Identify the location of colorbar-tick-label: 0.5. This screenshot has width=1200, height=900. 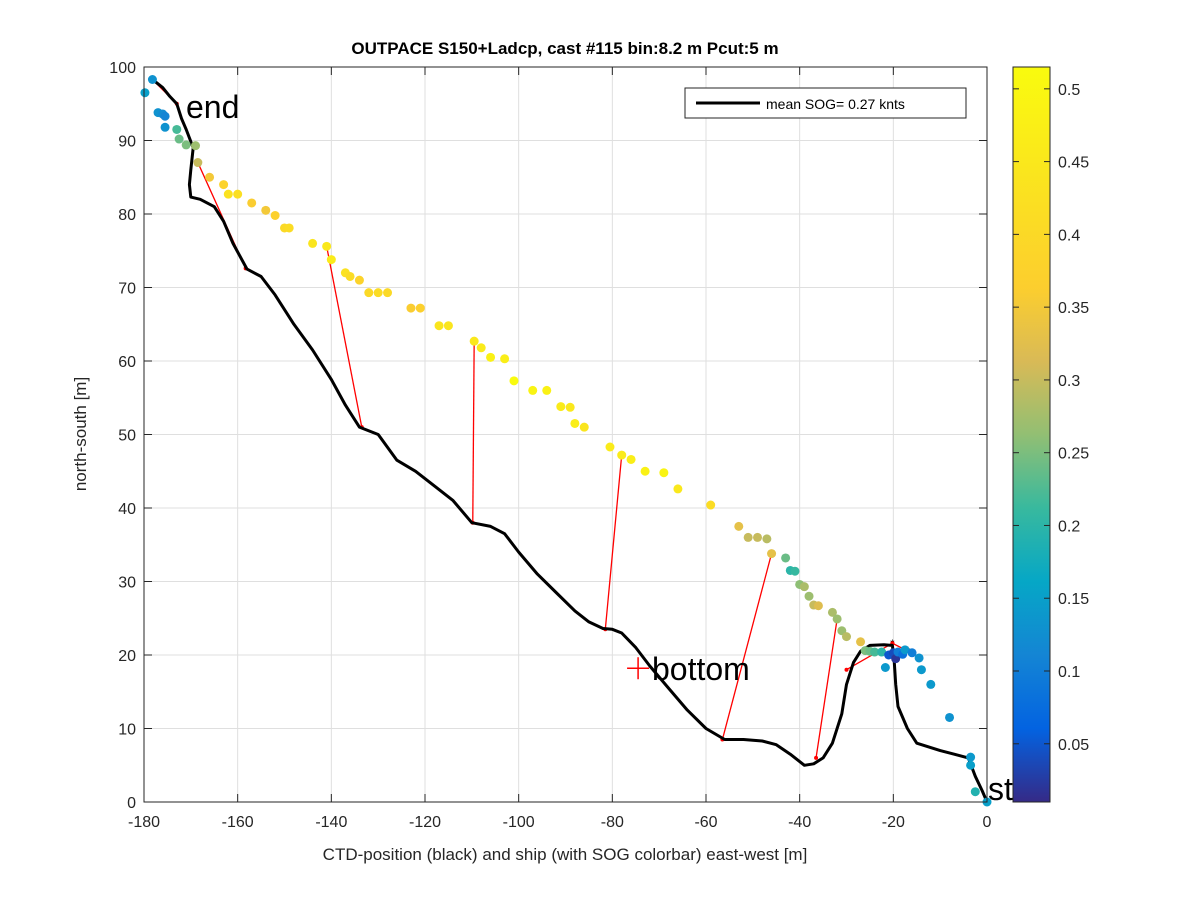
(1069, 90).